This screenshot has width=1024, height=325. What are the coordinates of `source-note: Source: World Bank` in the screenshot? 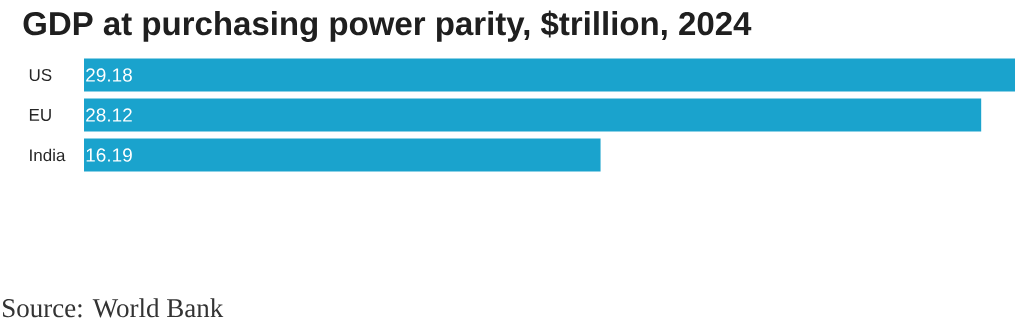 It's located at (113, 308).